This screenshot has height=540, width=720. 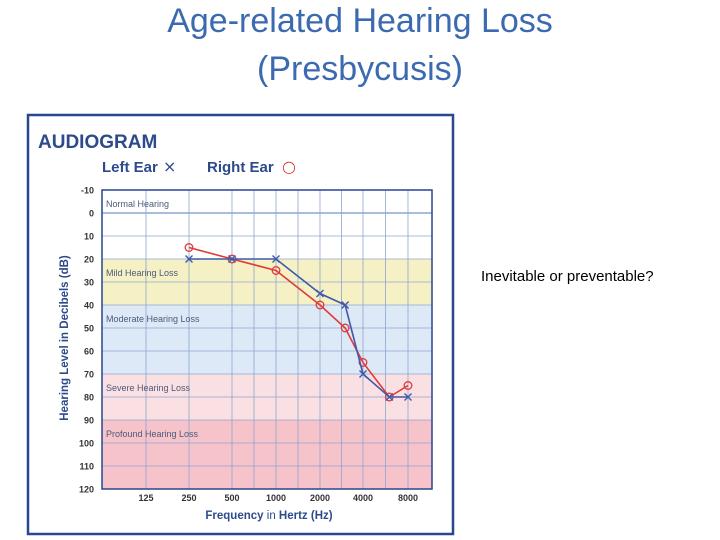 I want to click on x-tick-label-4: 2000, so click(x=320, y=498).